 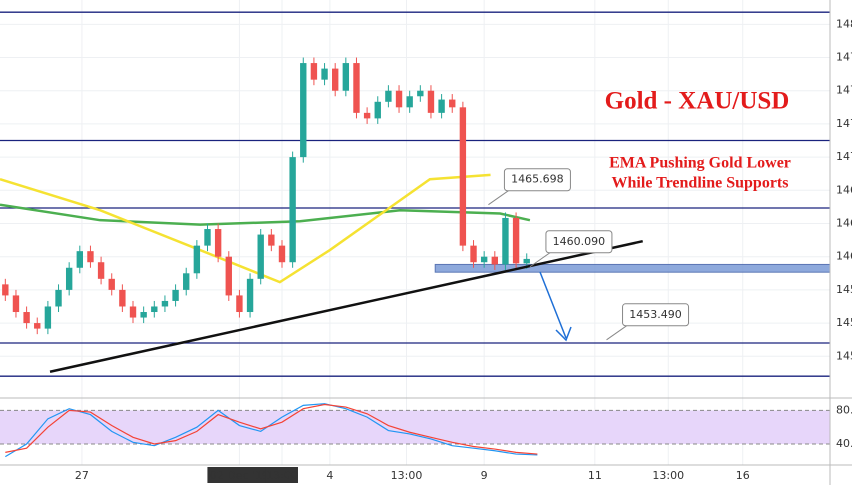 I want to click on x-tick-label: 02 Dec '19, so click(x=239, y=475).